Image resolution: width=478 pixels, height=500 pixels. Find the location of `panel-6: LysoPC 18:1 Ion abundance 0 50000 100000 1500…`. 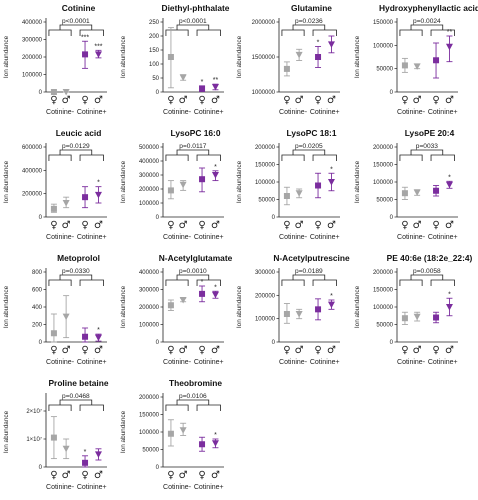

panel-6: LysoPC 18:1 Ion abundance 0 50000 100000 1500… is located at coordinates (288, 184).